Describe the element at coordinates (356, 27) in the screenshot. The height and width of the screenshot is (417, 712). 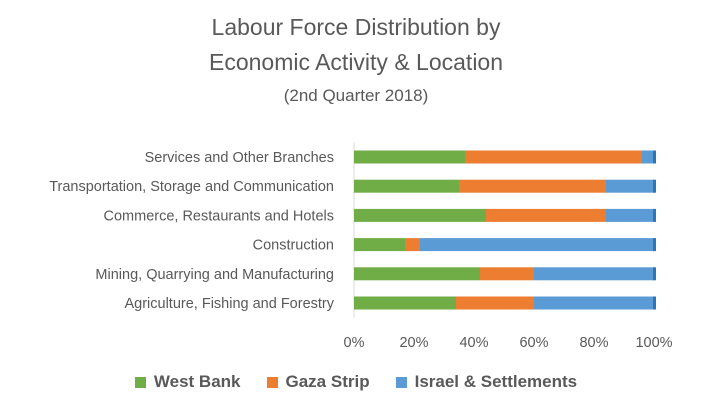
I see `chart-title-line1: Labour Force Distribution by` at that location.